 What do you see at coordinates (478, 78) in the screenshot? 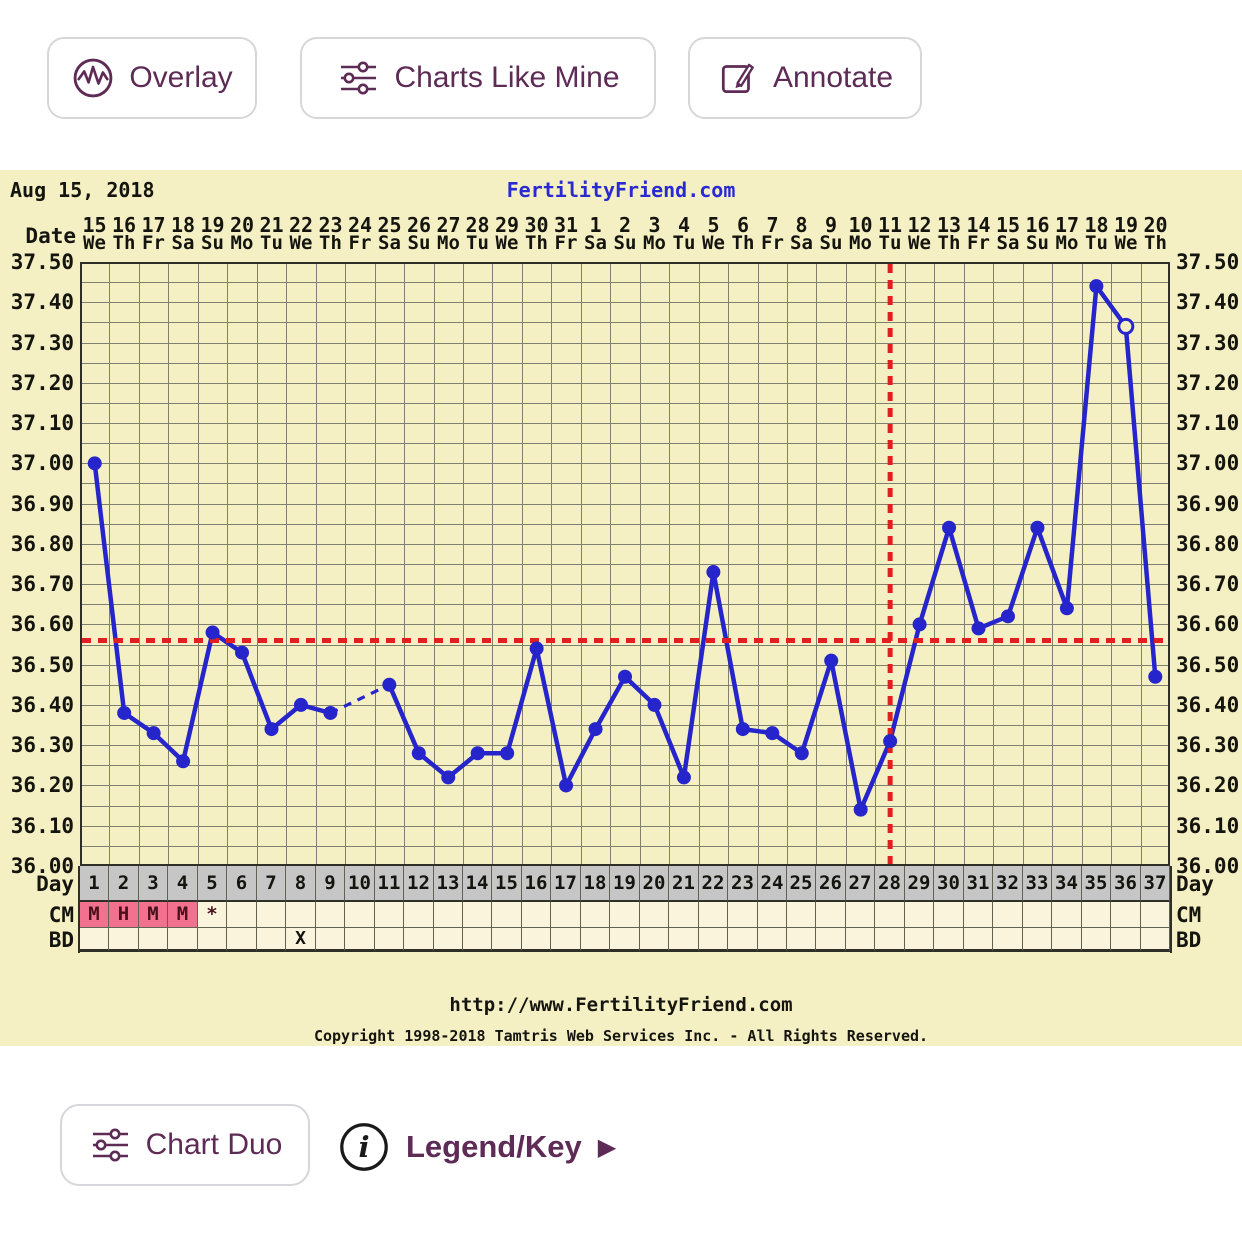
I see `charts-like-mine-button: Charts Like Mine` at bounding box center [478, 78].